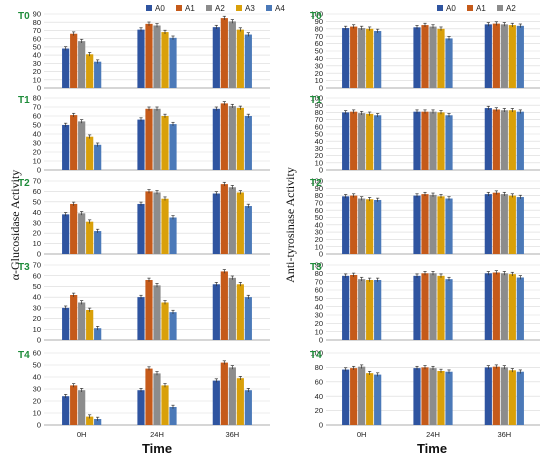 The height and width of the screenshot is (460, 550). What do you see at coordinates (74, 405) in the screenshot?
I see `glucosidase-bar-T4-A1` at bounding box center [74, 405].